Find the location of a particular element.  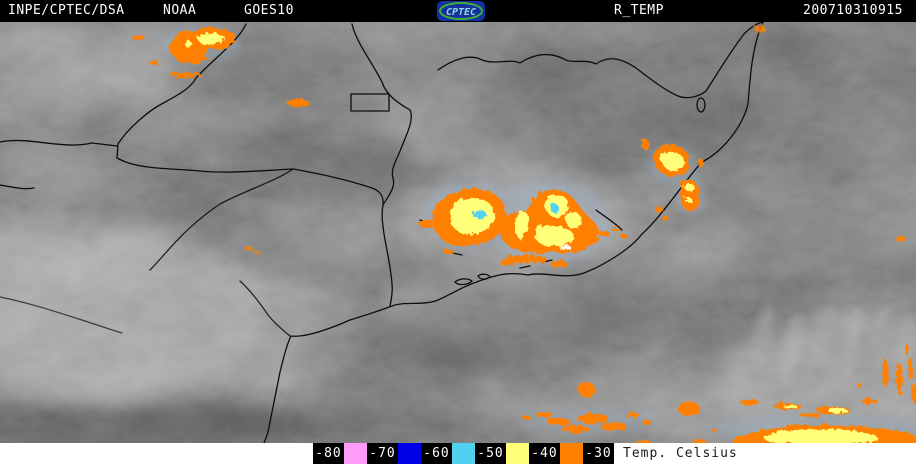

satellite-label: GOES10 is located at coordinates (269, 10).